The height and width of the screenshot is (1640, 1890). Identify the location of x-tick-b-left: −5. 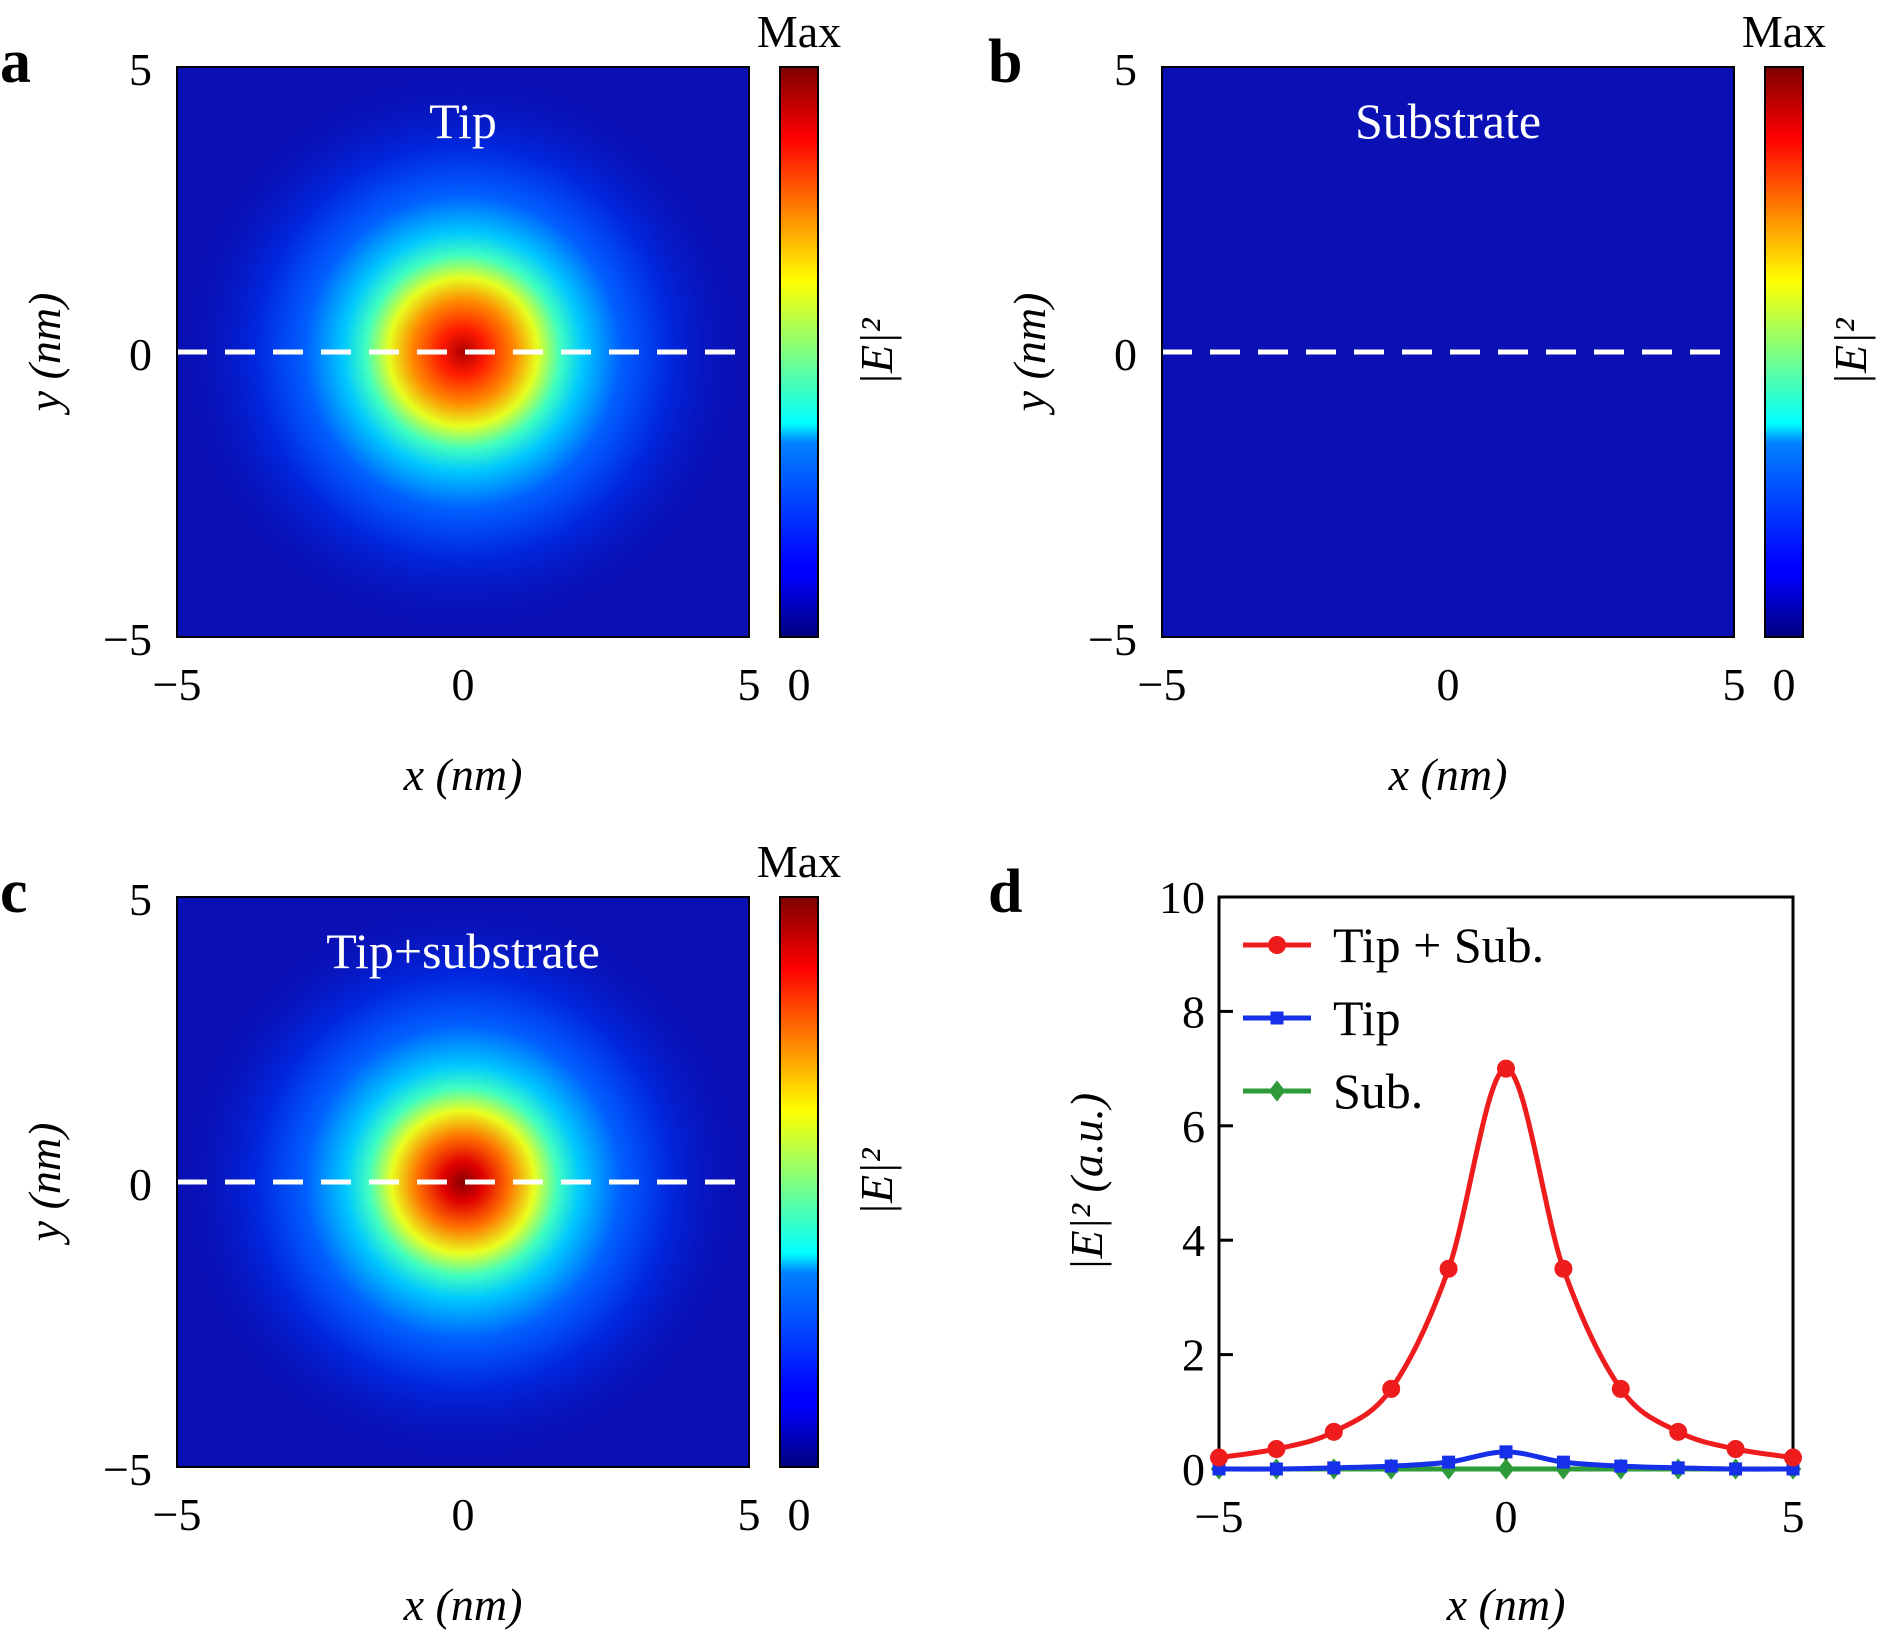
(1162, 684).